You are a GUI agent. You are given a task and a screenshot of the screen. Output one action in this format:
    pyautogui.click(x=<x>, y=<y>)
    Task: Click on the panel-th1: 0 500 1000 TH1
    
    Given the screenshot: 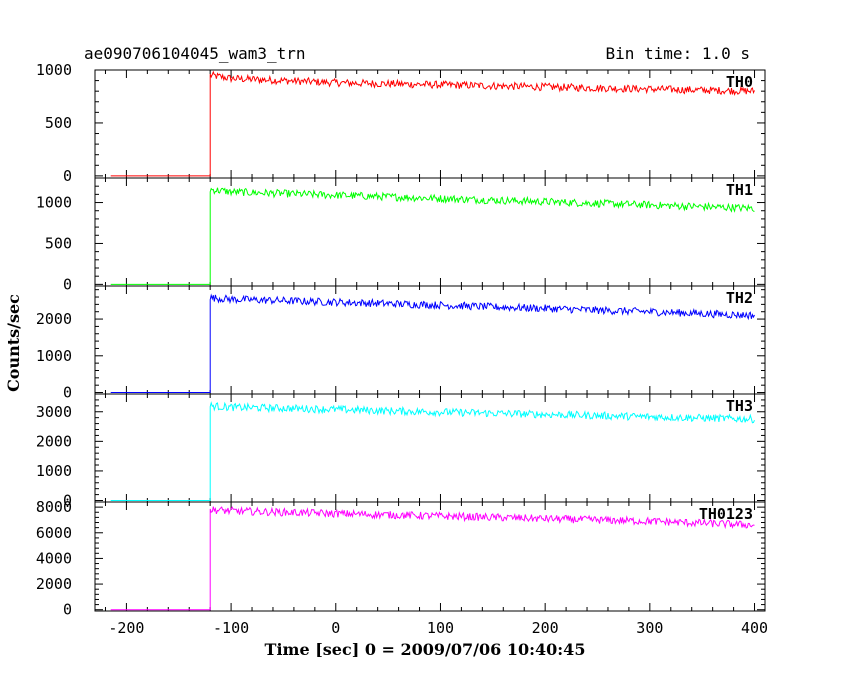 What is the action you would take?
    pyautogui.click(x=401, y=235)
    